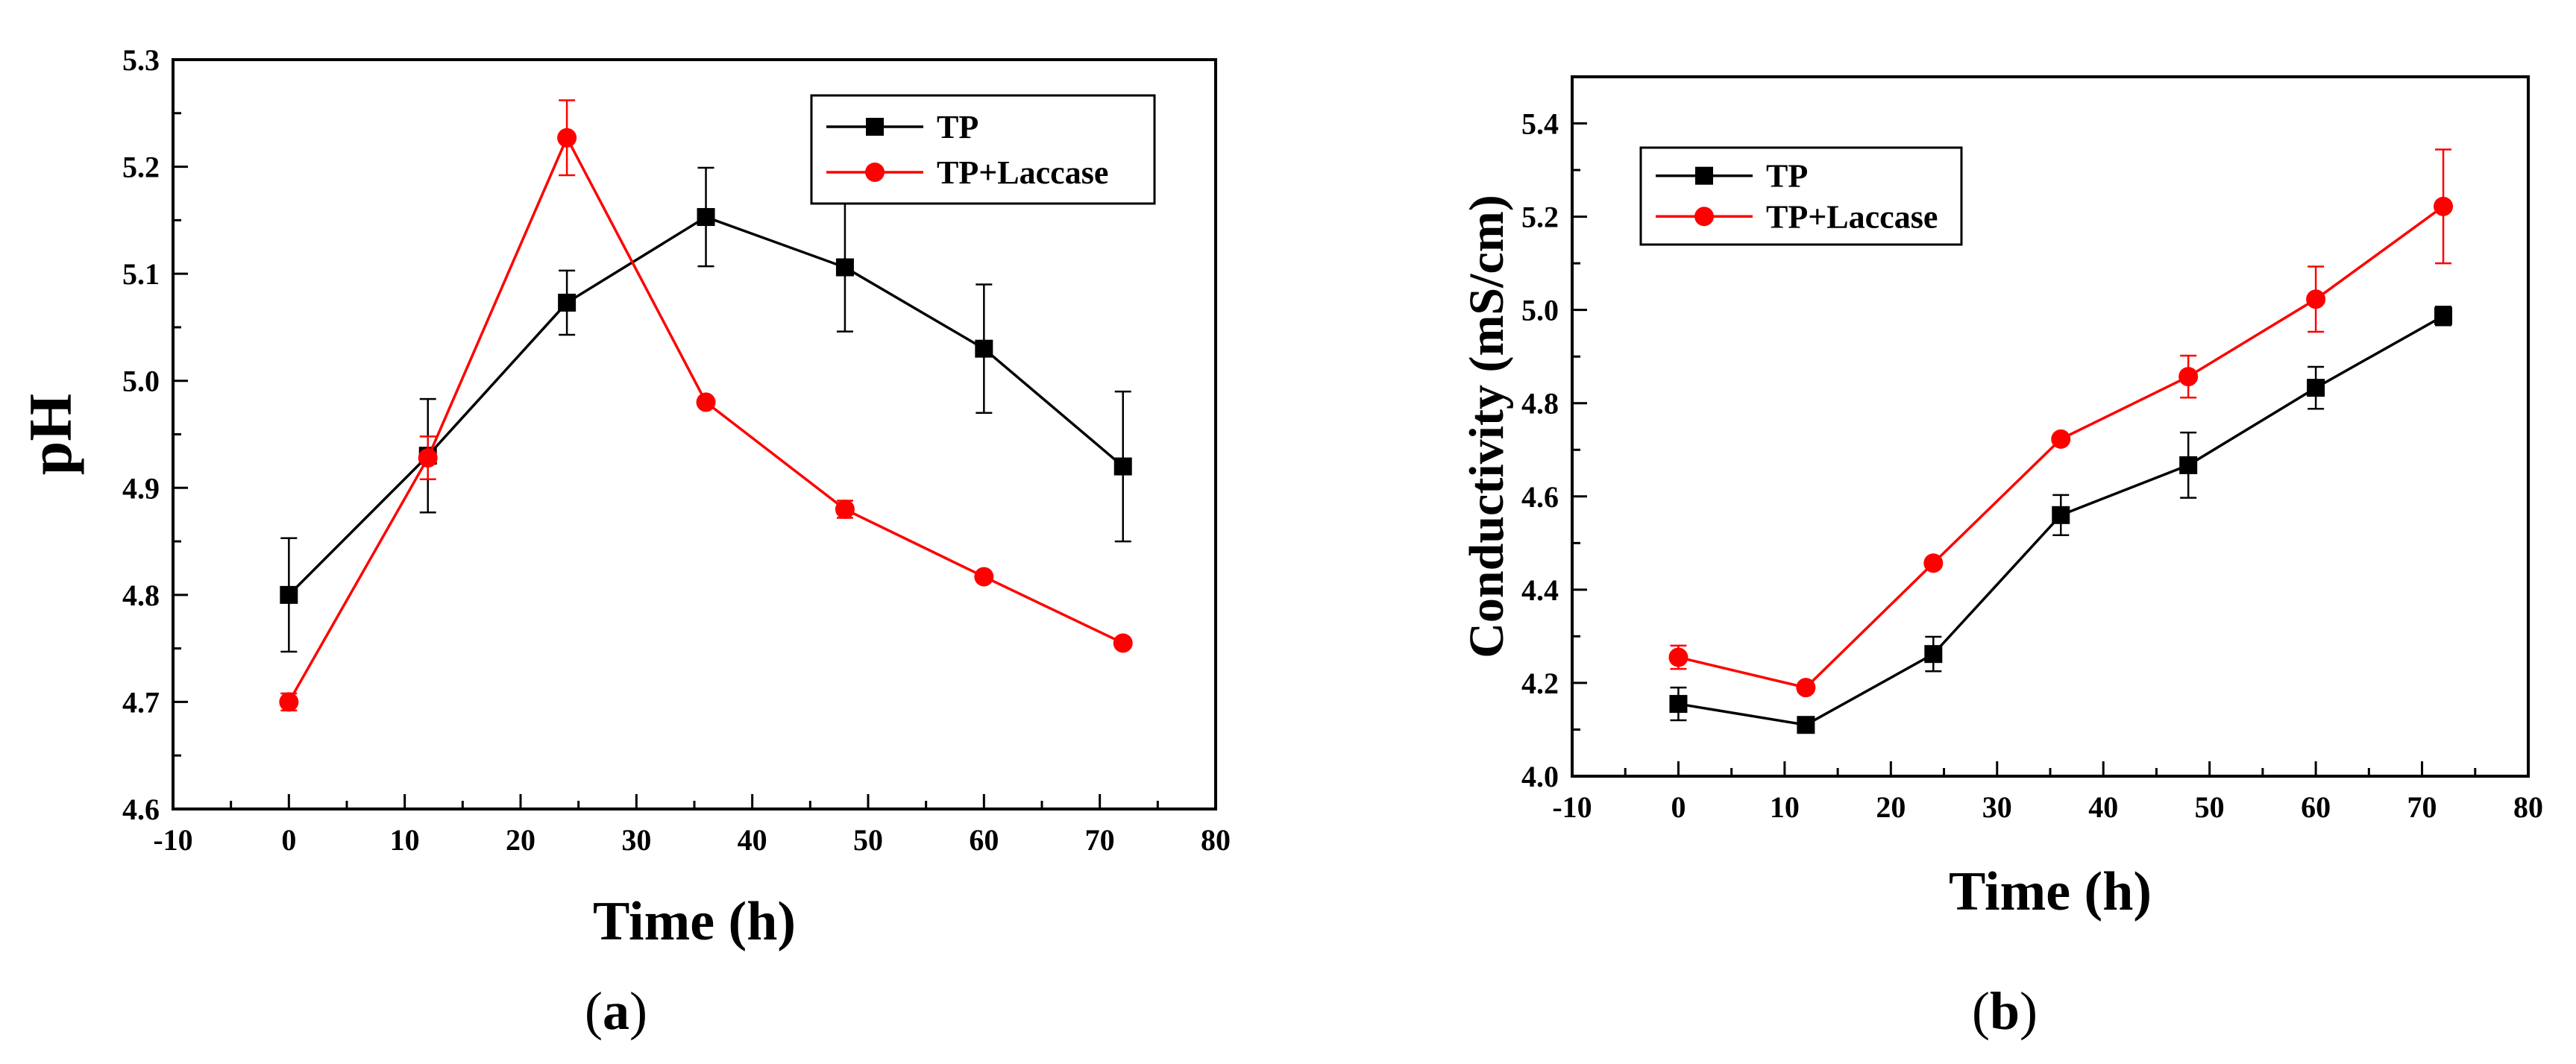 This screenshot has height=1064, width=2576. Describe the element at coordinates (50, 435) in the screenshot. I see `y-axis-title: pH` at that location.